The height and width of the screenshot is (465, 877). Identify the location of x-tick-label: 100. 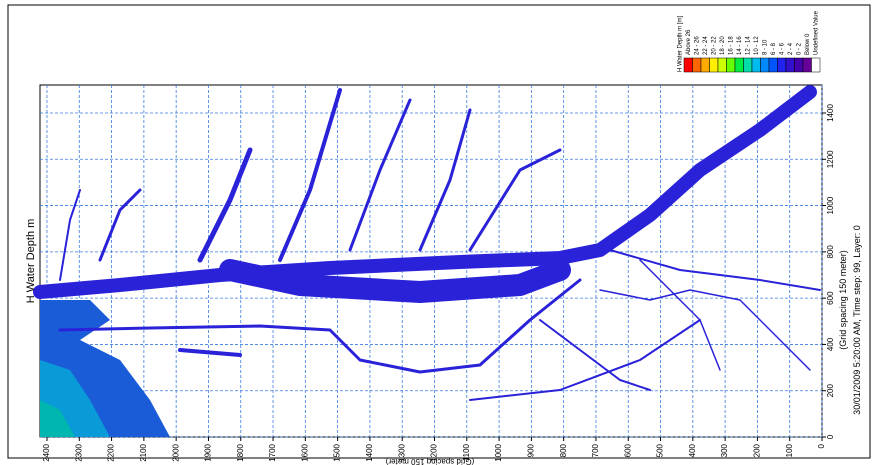
(789, 450).